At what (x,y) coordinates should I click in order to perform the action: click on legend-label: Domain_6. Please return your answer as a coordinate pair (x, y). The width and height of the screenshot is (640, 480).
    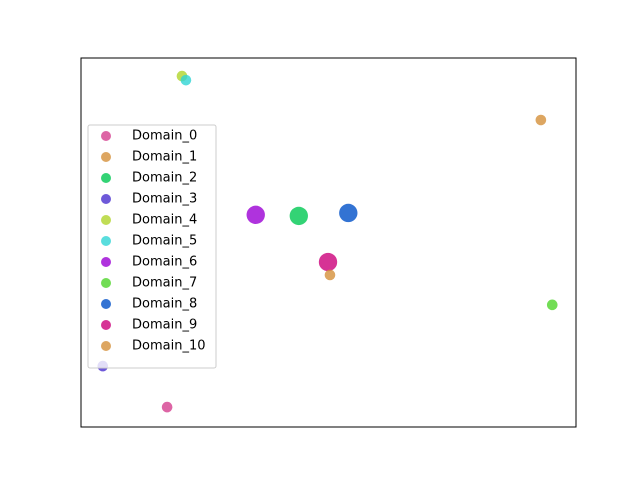
    Looking at the image, I should click on (164, 262).